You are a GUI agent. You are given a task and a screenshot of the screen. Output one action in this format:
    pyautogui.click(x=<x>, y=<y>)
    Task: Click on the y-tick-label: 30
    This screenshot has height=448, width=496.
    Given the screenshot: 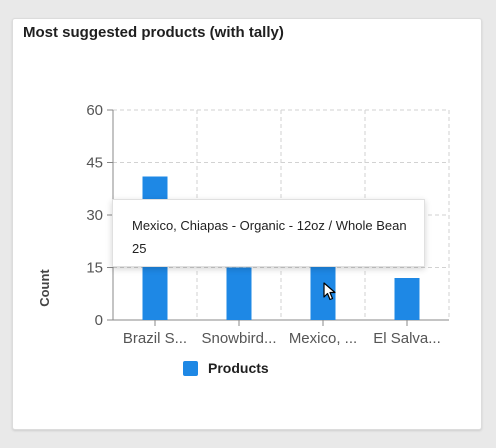 What is the action you would take?
    pyautogui.click(x=94, y=215)
    